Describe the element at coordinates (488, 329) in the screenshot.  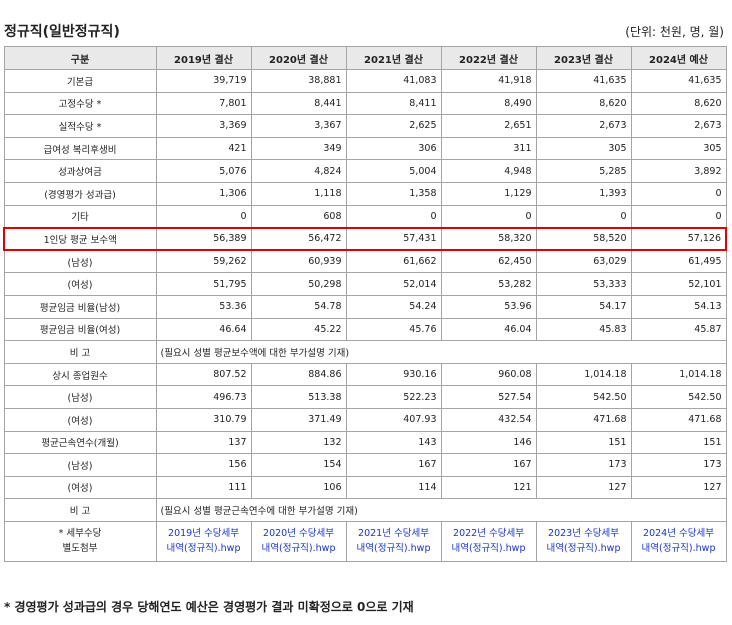
I see `value-cell: 46.04` at that location.